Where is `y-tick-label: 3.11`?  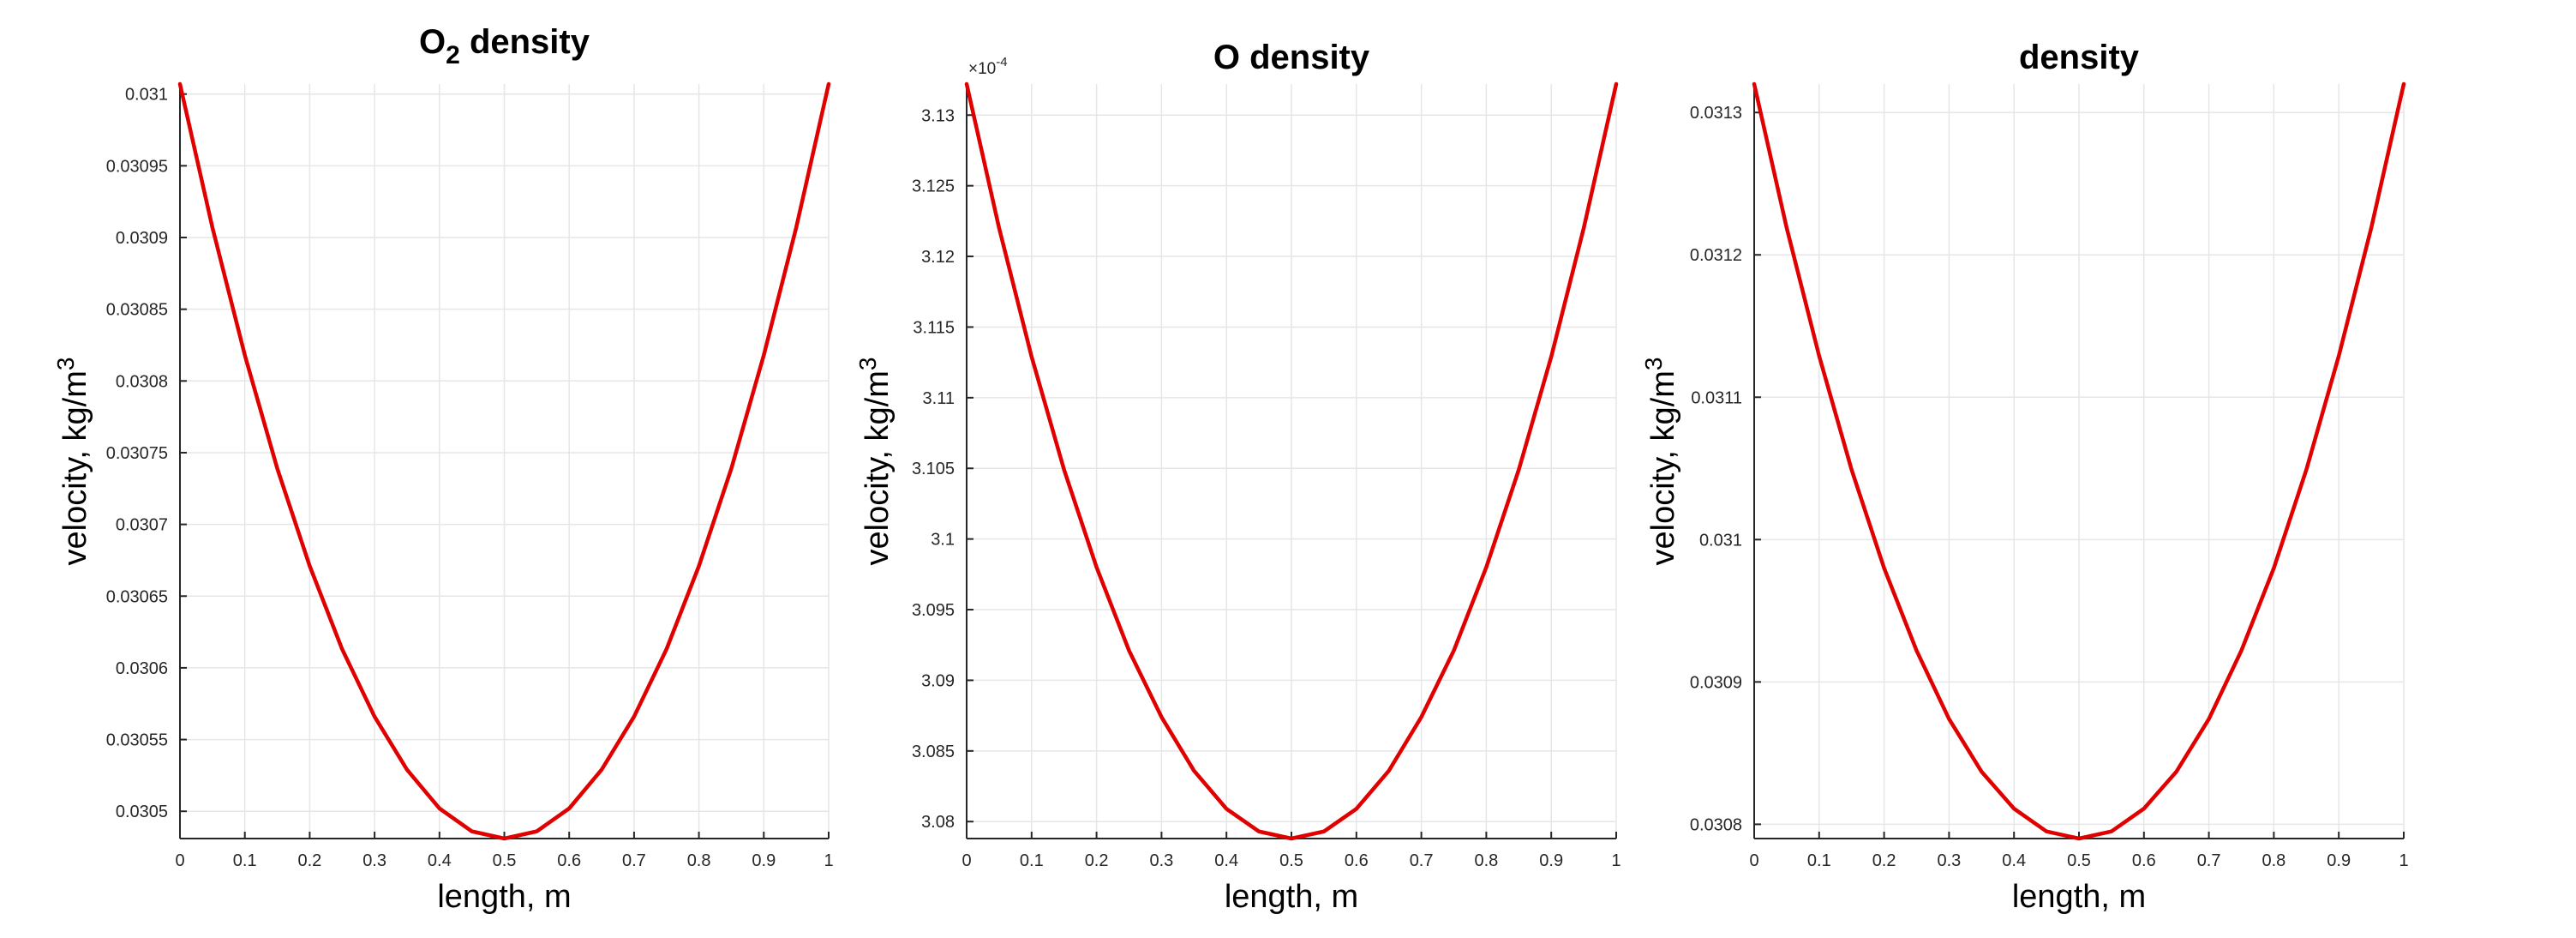
y-tick-label: 3.11 is located at coordinates (939, 398).